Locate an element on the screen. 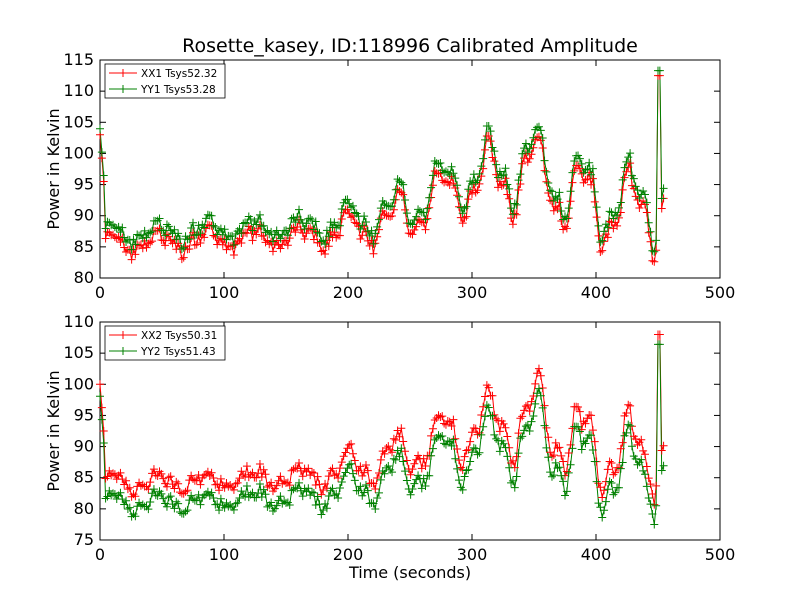 This screenshot has height=600, width=800. legend-label-xx1: XX1 Tsys52.32 is located at coordinates (179, 74).